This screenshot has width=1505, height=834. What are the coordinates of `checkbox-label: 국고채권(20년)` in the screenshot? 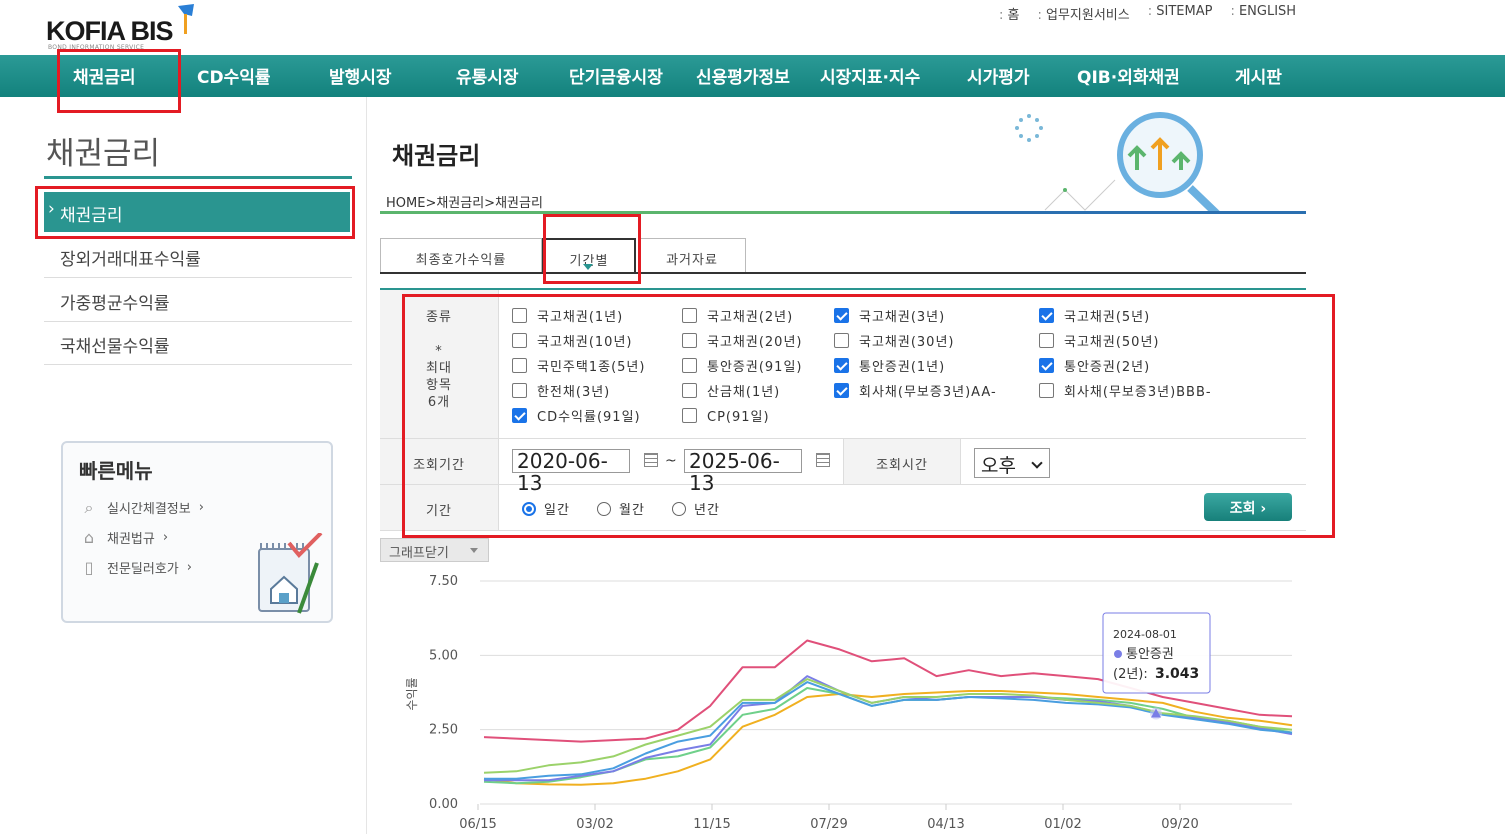 It's located at (755, 342).